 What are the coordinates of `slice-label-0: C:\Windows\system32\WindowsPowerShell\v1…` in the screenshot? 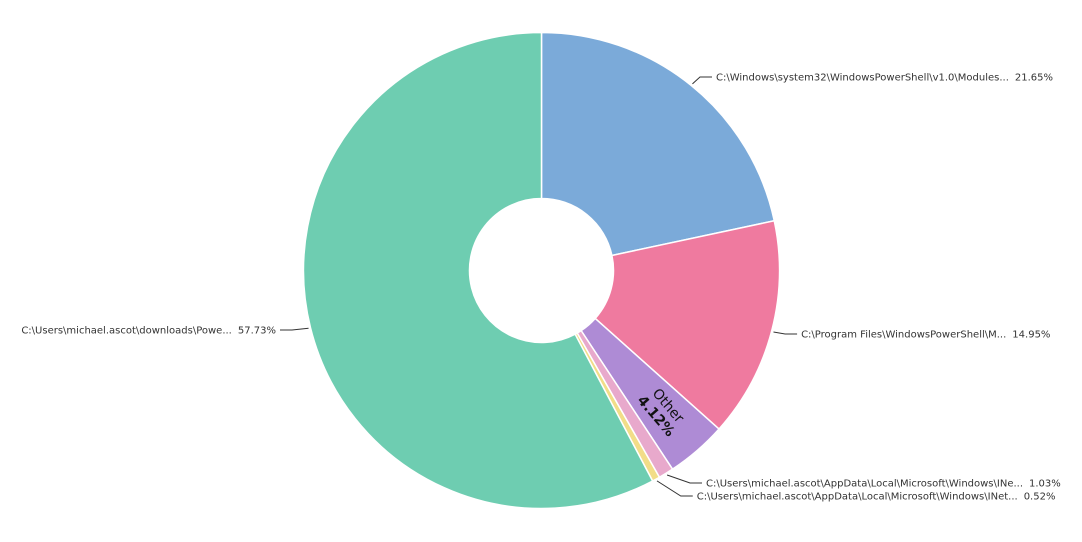 It's located at (884, 78).